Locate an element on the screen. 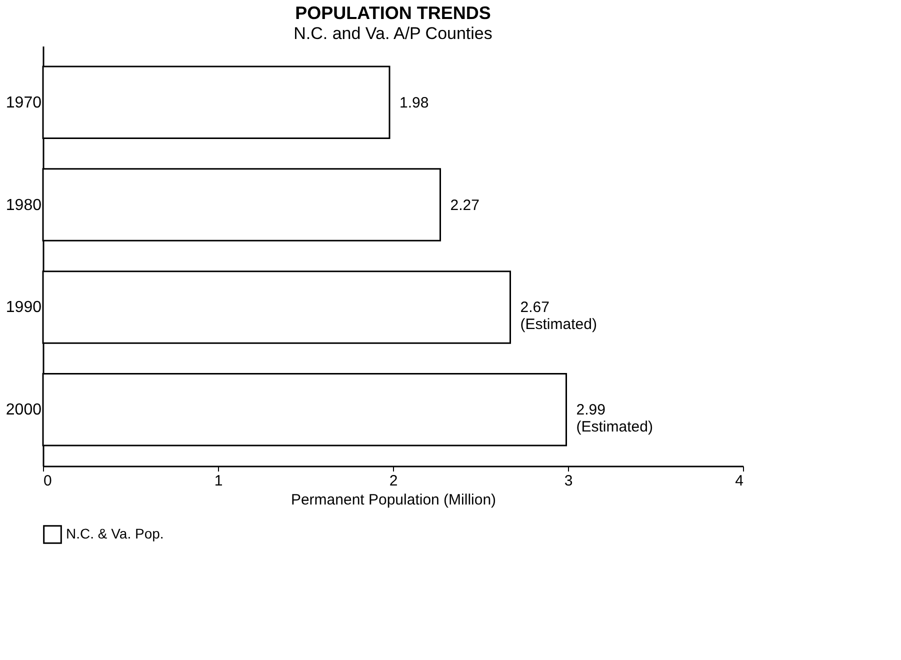 The height and width of the screenshot is (660, 901). text: 2.67 (Estimated) is located at coordinates (558, 316).